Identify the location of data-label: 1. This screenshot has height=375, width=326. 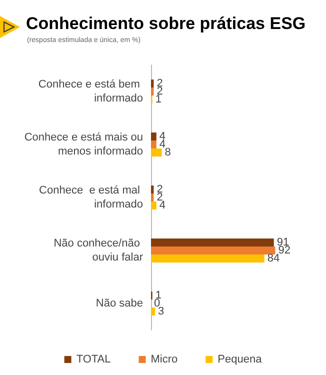
(158, 100).